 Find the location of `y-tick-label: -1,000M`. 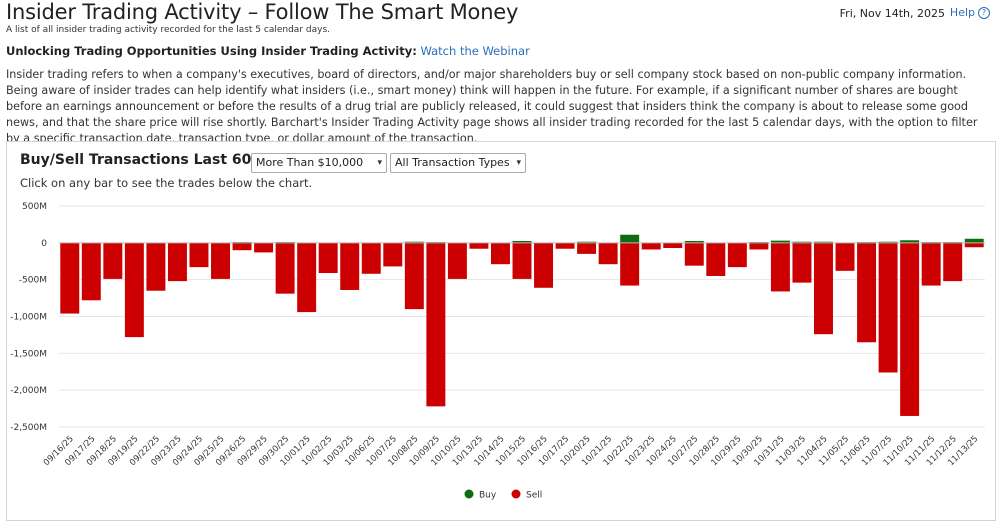

y-tick-label: -1,000M is located at coordinates (28, 318).